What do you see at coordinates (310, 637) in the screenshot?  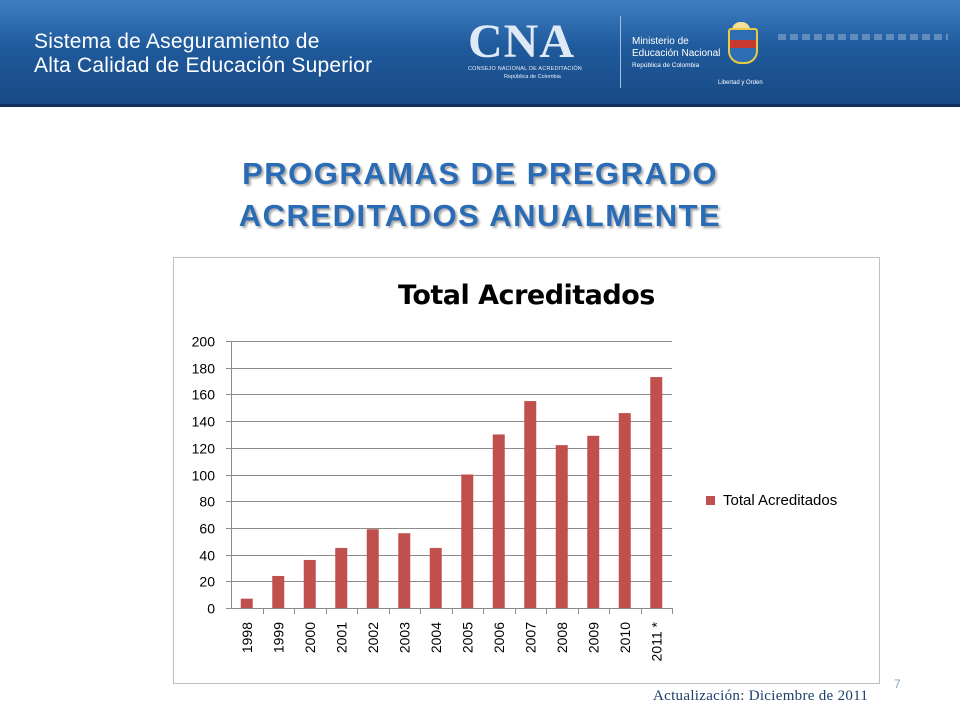 I see `x-tick-label: 2000` at bounding box center [310, 637].